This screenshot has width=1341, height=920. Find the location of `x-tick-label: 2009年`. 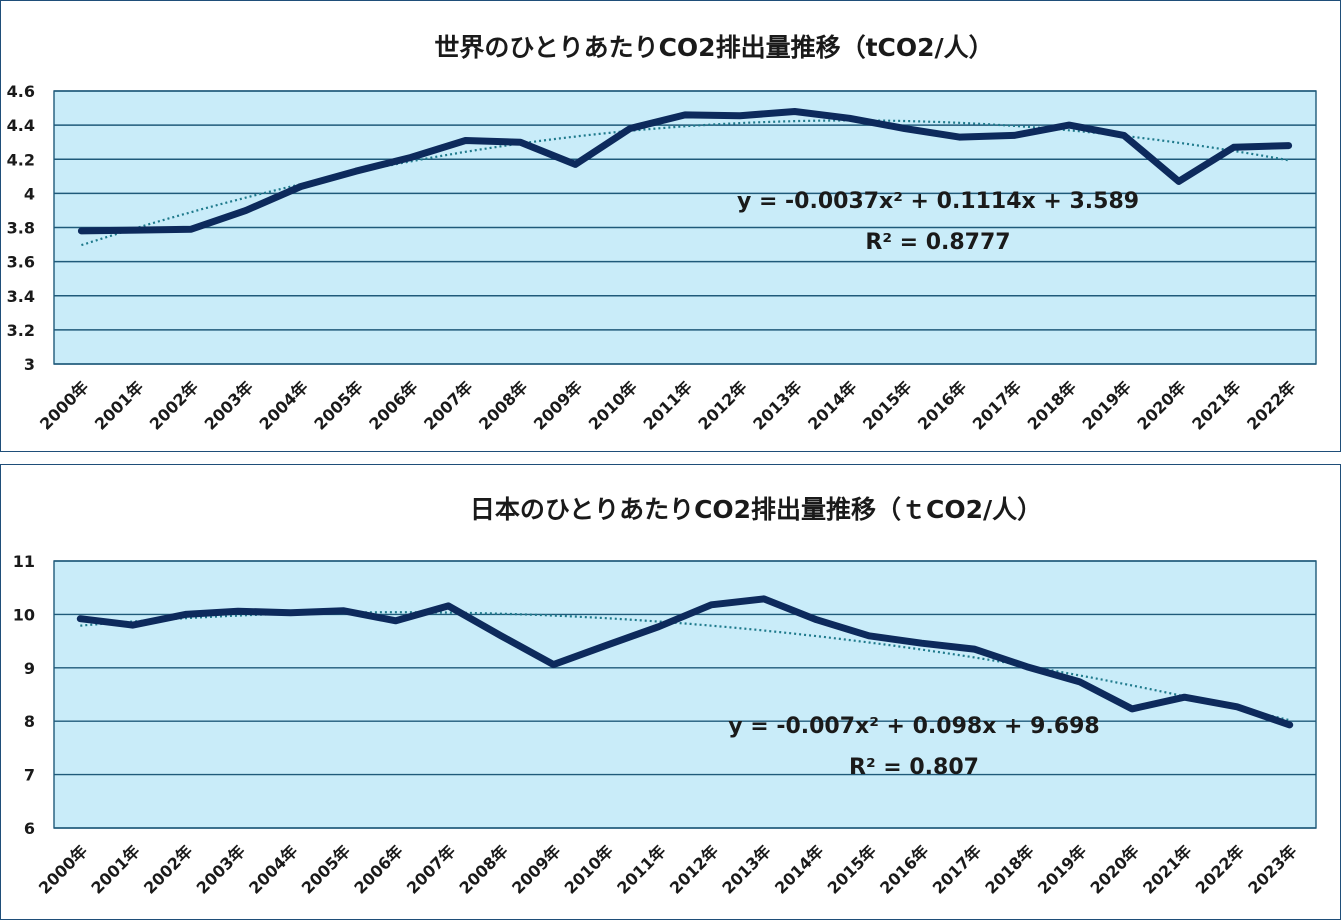

x-tick-label: 2009年 is located at coordinates (536, 869).